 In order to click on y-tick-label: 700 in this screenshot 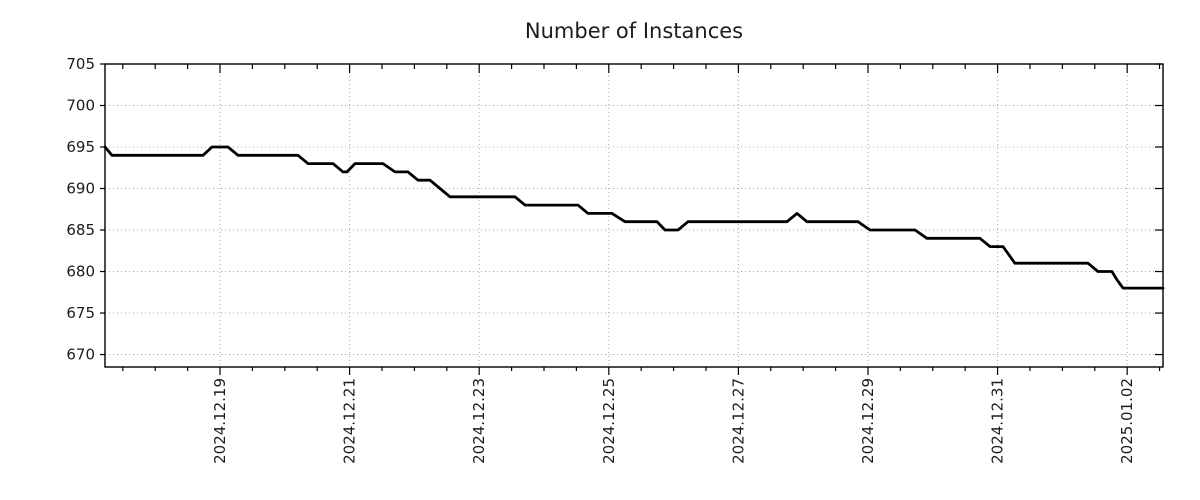, I will do `click(80, 106)`.